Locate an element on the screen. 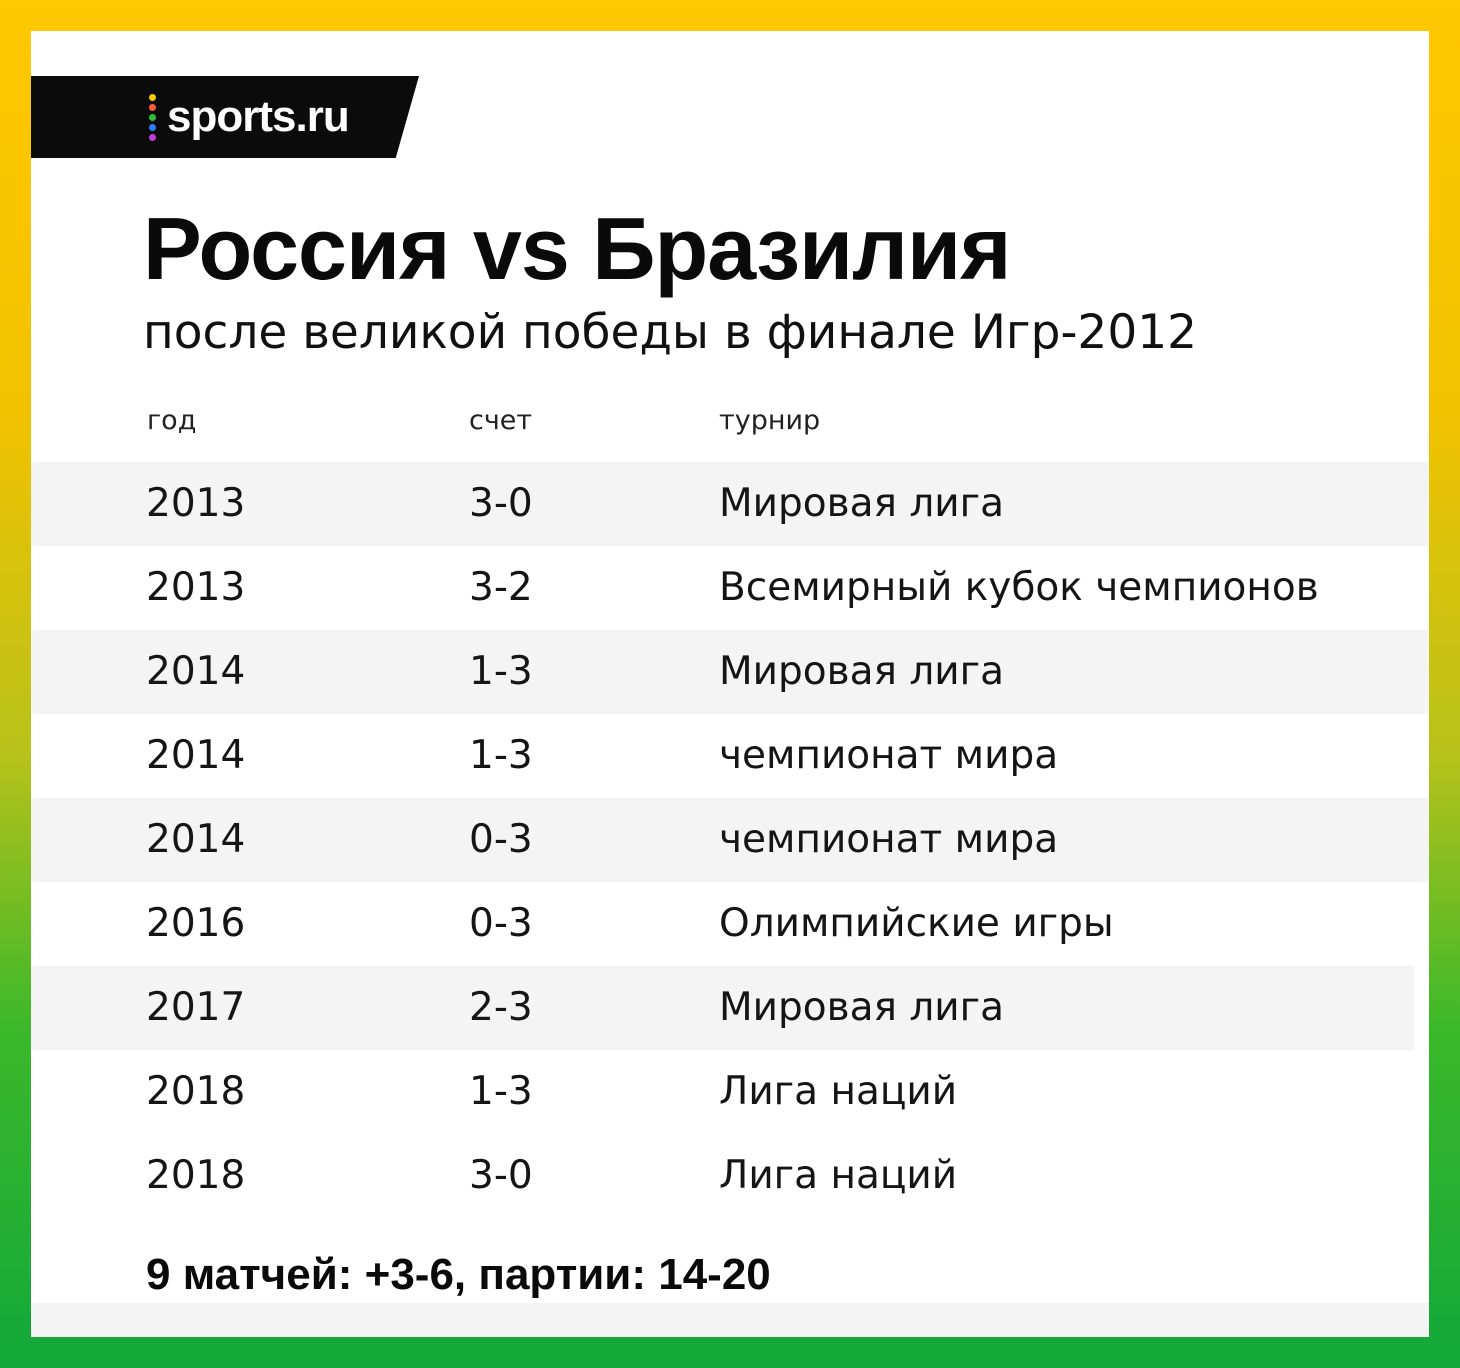 Image resolution: width=1460 pixels, height=1368 pixels. header-year: год is located at coordinates (172, 420).